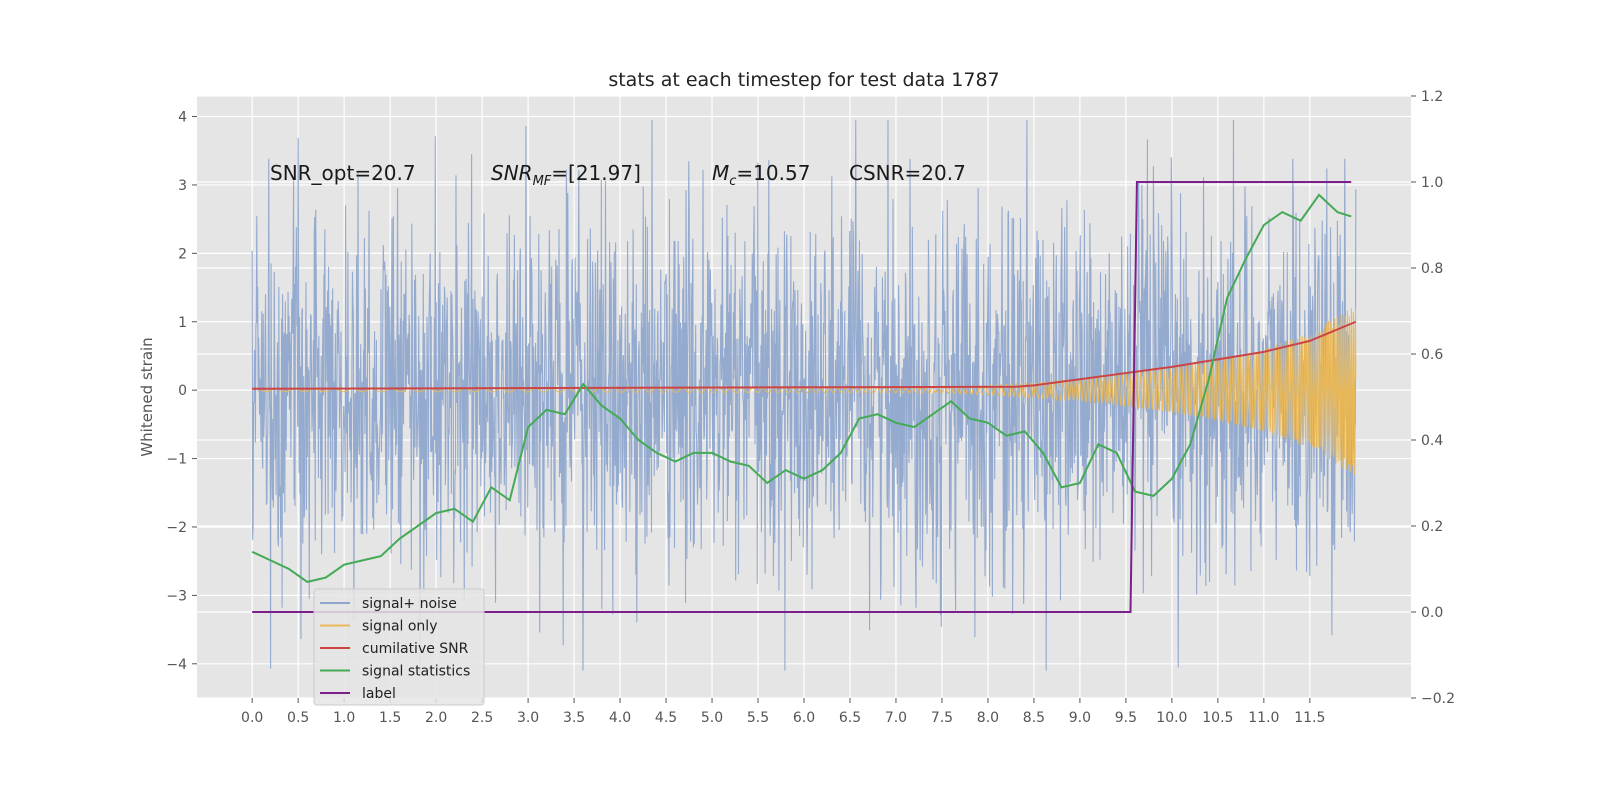 The image size is (1600, 800). What do you see at coordinates (1432, 613) in the screenshot?
I see `y2-tick-label: 0.0` at bounding box center [1432, 613].